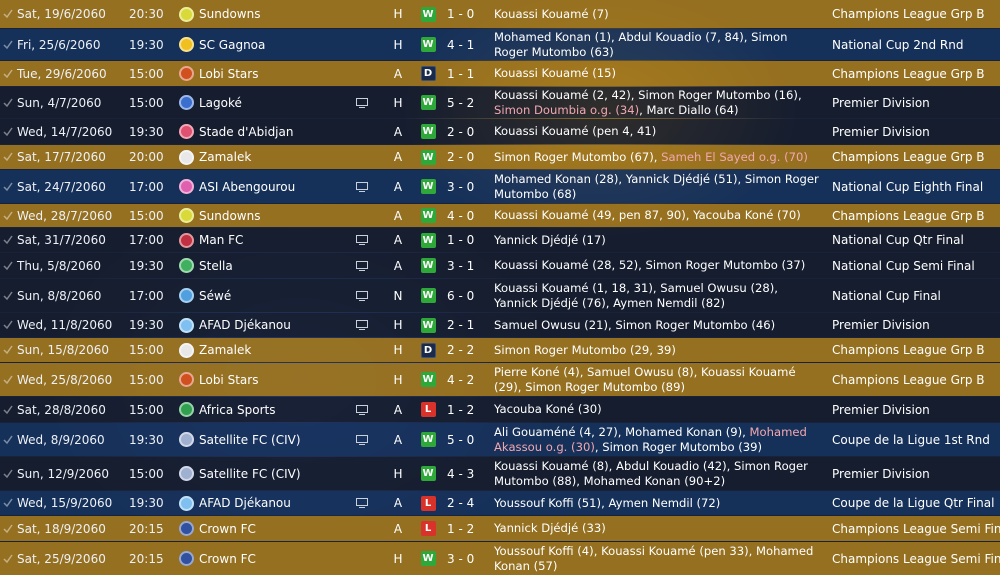  I want to click on match-score: 5 - 0, so click(461, 439).